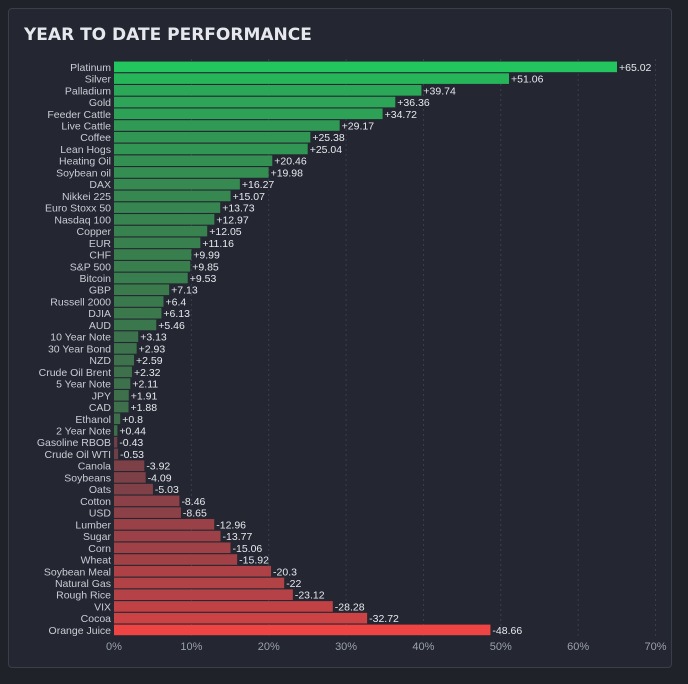 The height and width of the screenshot is (684, 688). What do you see at coordinates (248, 549) in the screenshot?
I see `data-label: -15.06` at bounding box center [248, 549].